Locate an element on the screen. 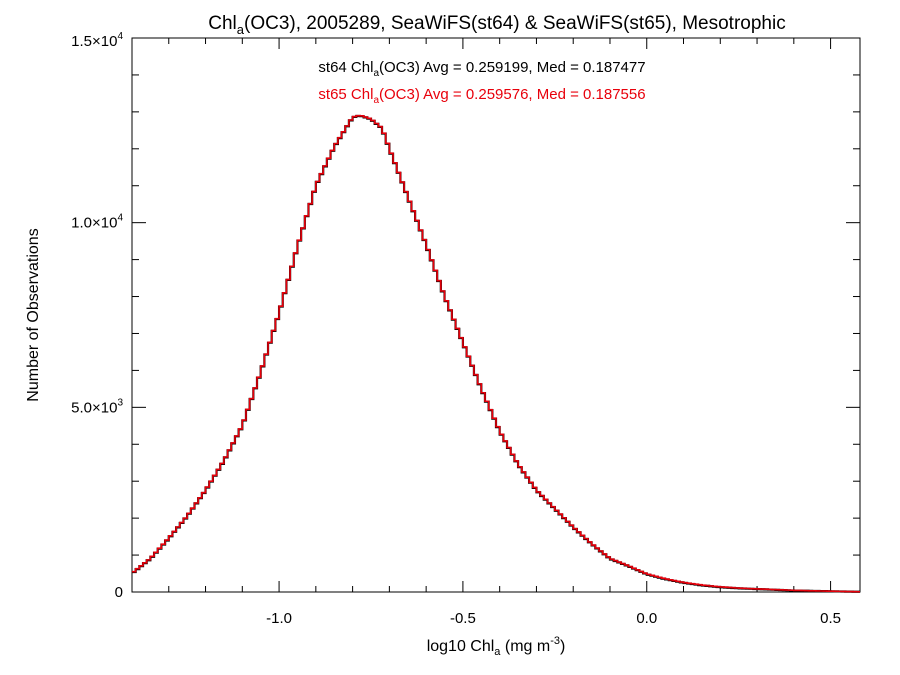 The width and height of the screenshot is (900, 675). y-tick-label: 1.5×10⁴ is located at coordinates (97, 40).